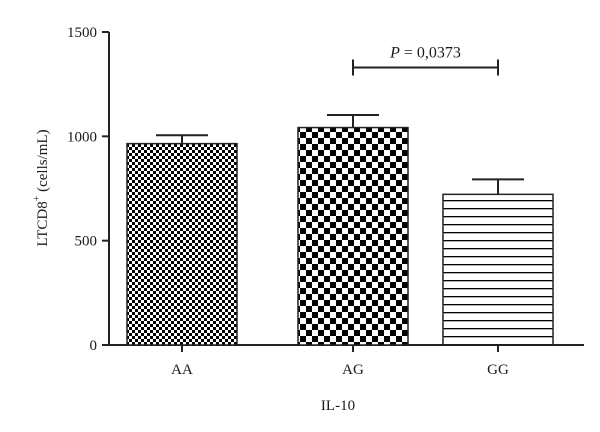 Image resolution: width=600 pixels, height=432 pixels. What do you see at coordinates (43, 162) in the screenshot?
I see `y-axis-label-unit: (cells/mL)` at bounding box center [43, 162].